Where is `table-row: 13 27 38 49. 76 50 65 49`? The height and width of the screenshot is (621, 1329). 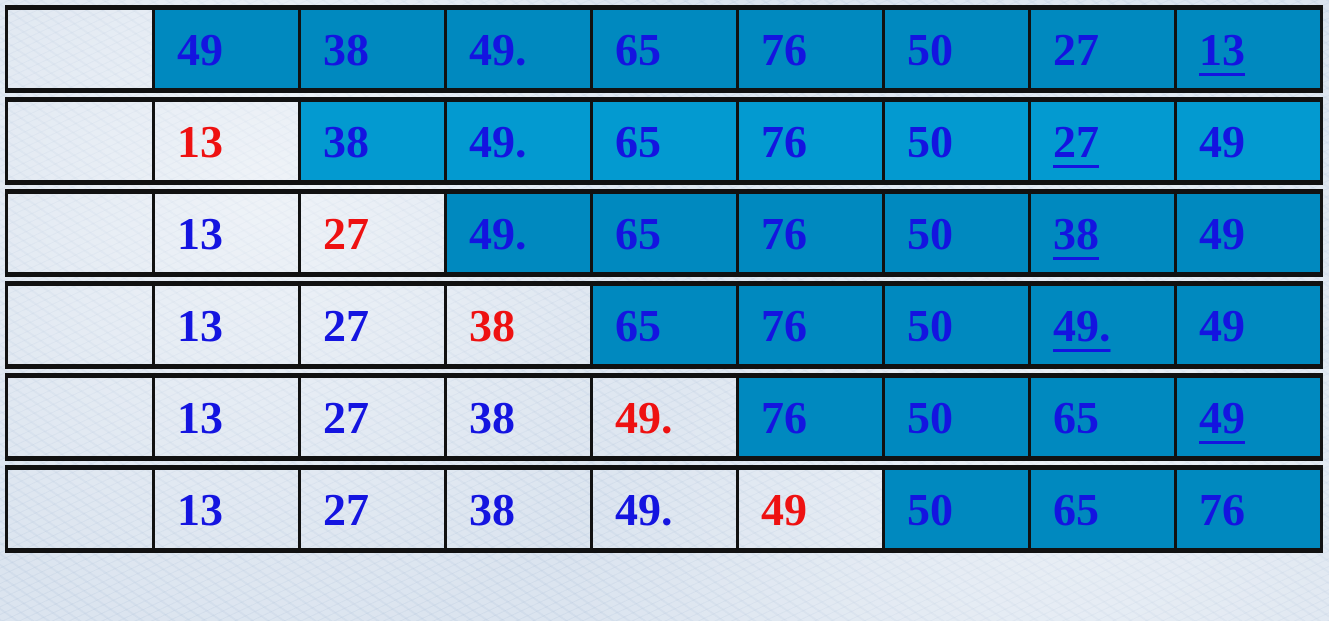
table-row: 13 27 38 49. 76 50 65 49 is located at coordinates (664, 417).